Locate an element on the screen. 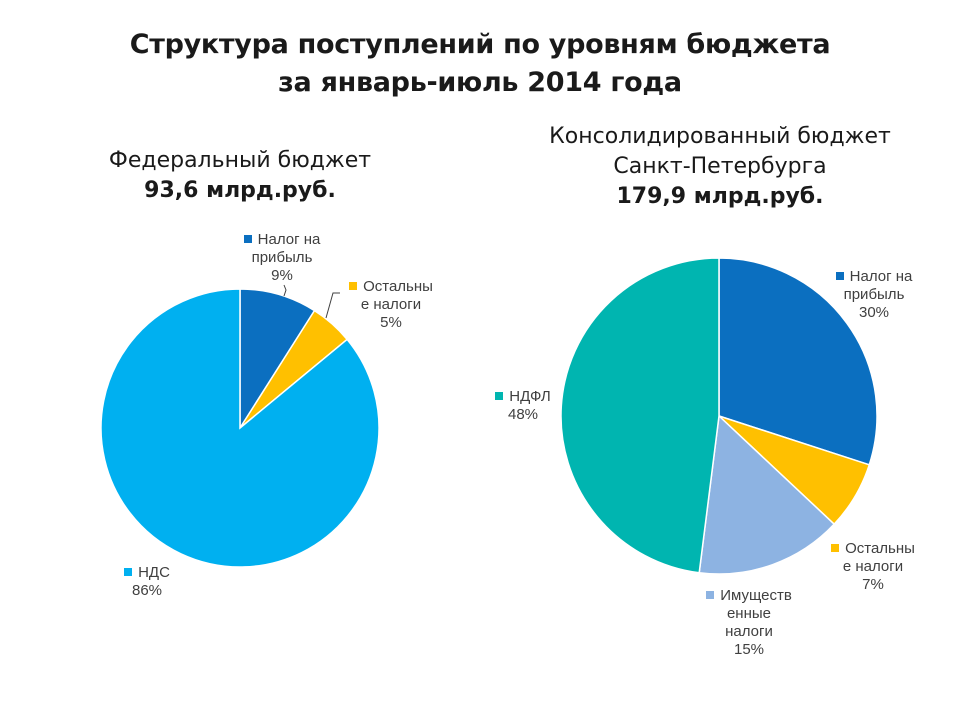  spb-label-profit-tax: Налог на прибыль 30% is located at coordinates (874, 295).